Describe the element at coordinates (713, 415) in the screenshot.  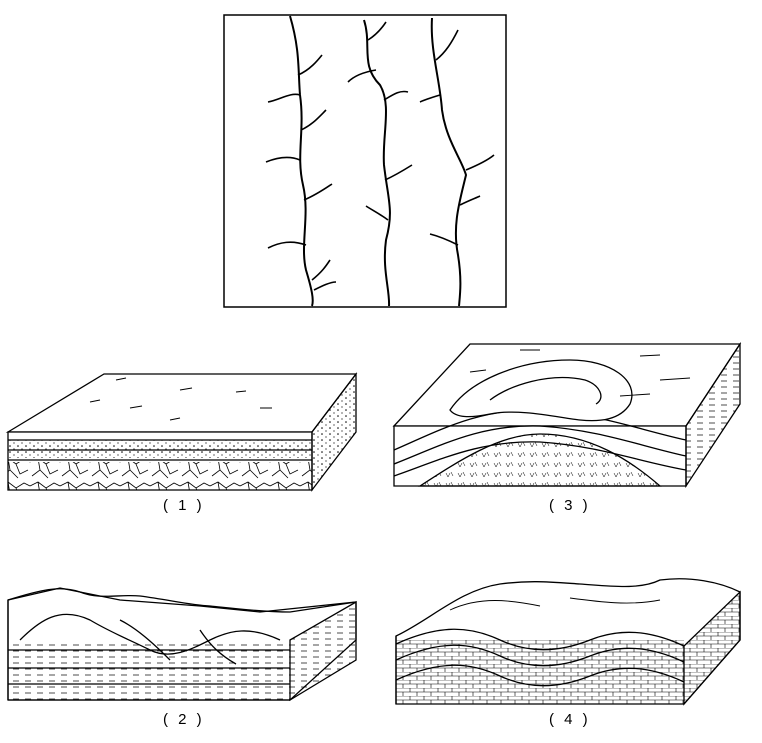
I see `block3-side` at that location.